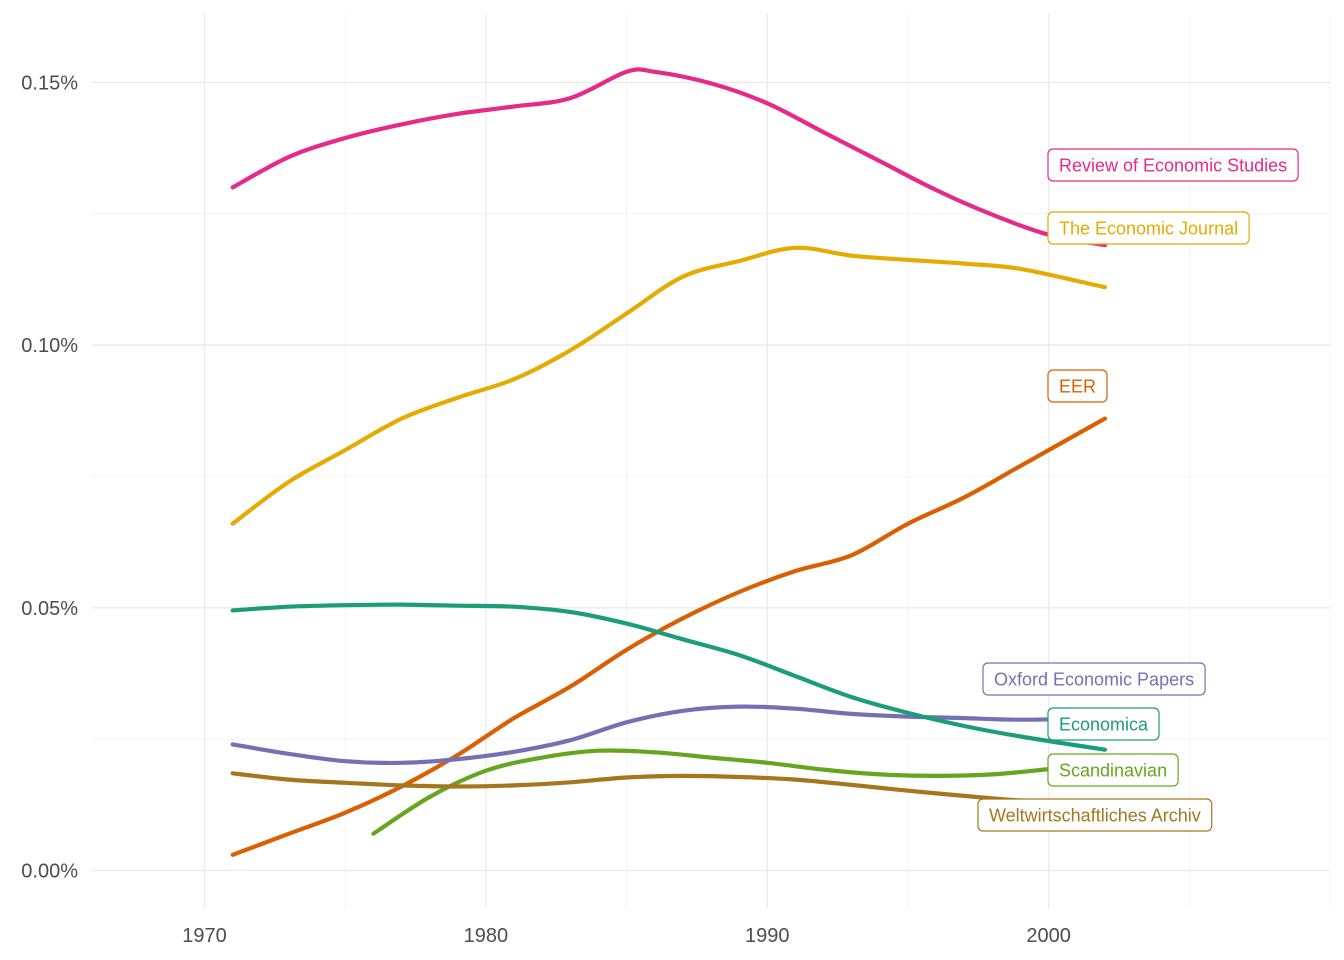 Image resolution: width=1344 pixels, height=960 pixels. Describe the element at coordinates (626, 936) in the screenshot. I see `x-axis-tick-labels: 1970 1980 1990 2000` at that location.